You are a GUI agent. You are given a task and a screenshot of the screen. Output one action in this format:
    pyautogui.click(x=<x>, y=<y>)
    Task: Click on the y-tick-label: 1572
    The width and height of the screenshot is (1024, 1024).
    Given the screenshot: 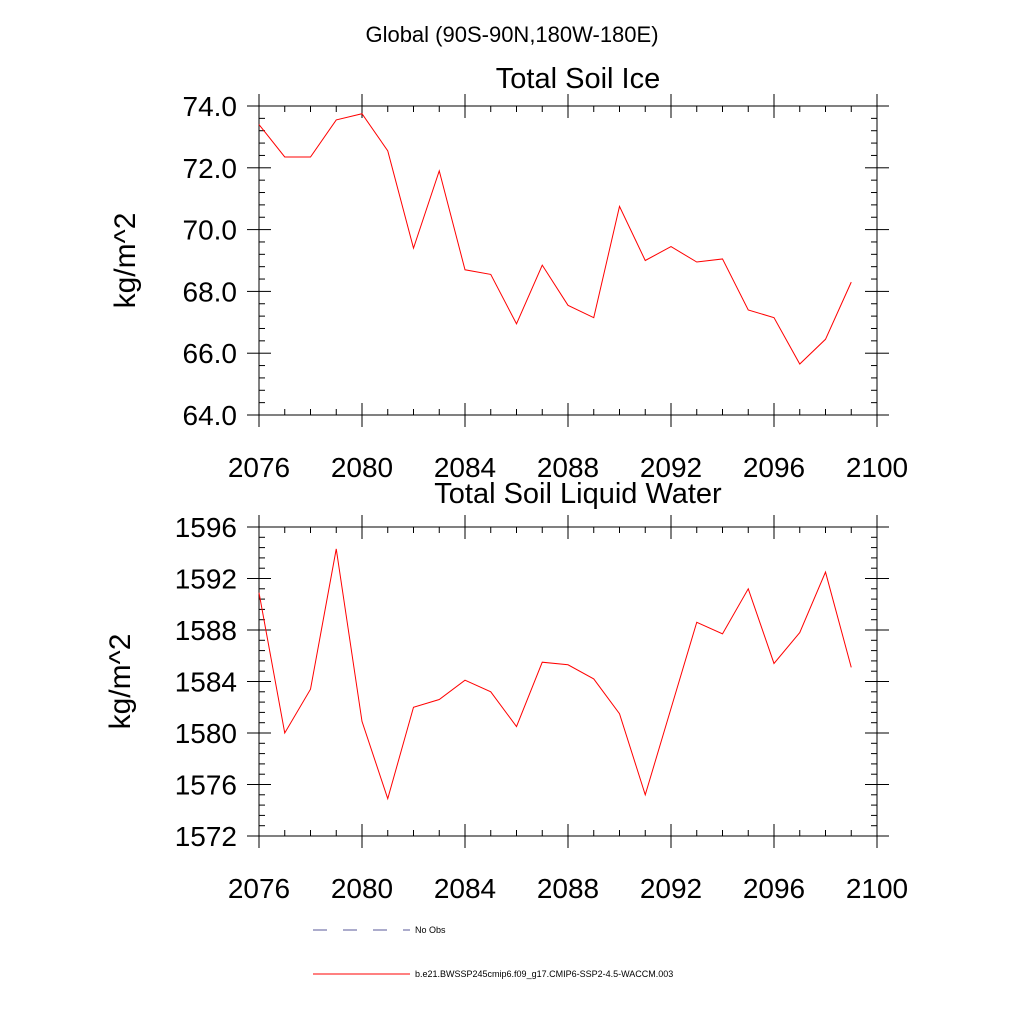 What is the action you would take?
    pyautogui.click(x=206, y=836)
    